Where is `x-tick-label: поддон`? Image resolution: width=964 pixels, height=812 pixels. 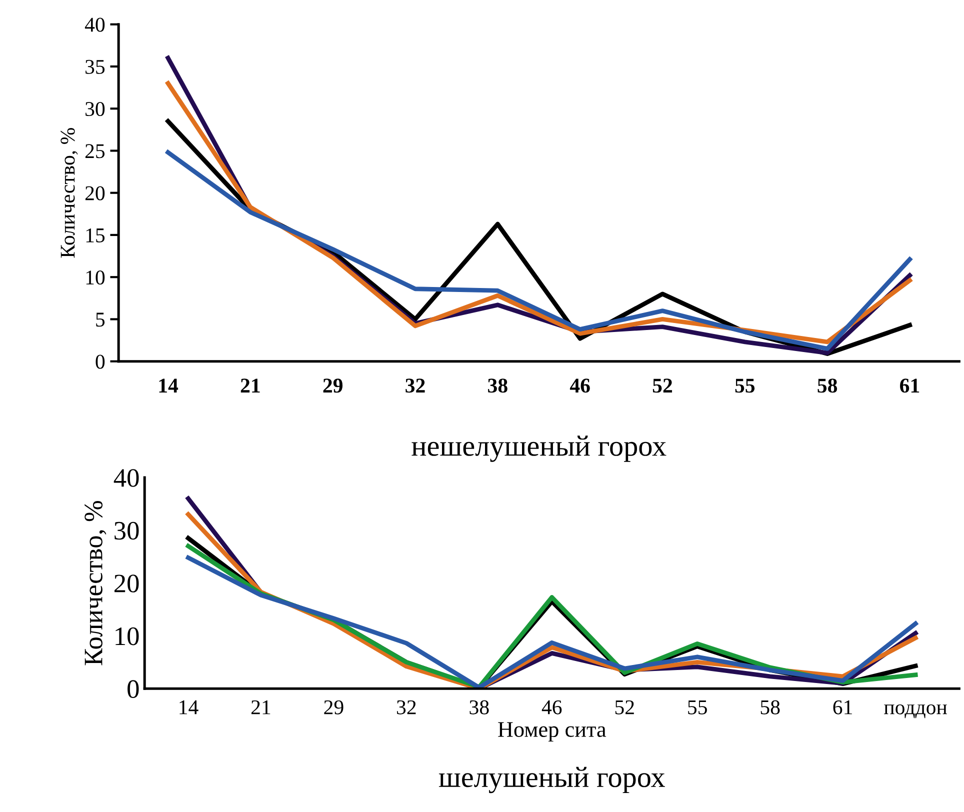 x-tick-label: поддон is located at coordinates (915, 711).